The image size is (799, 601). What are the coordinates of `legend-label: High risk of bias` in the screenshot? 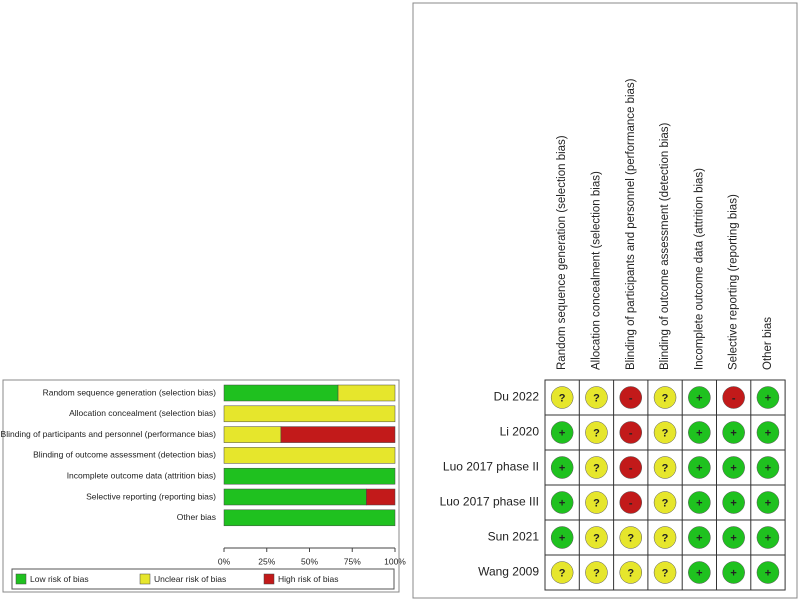 It's located at (308, 579).